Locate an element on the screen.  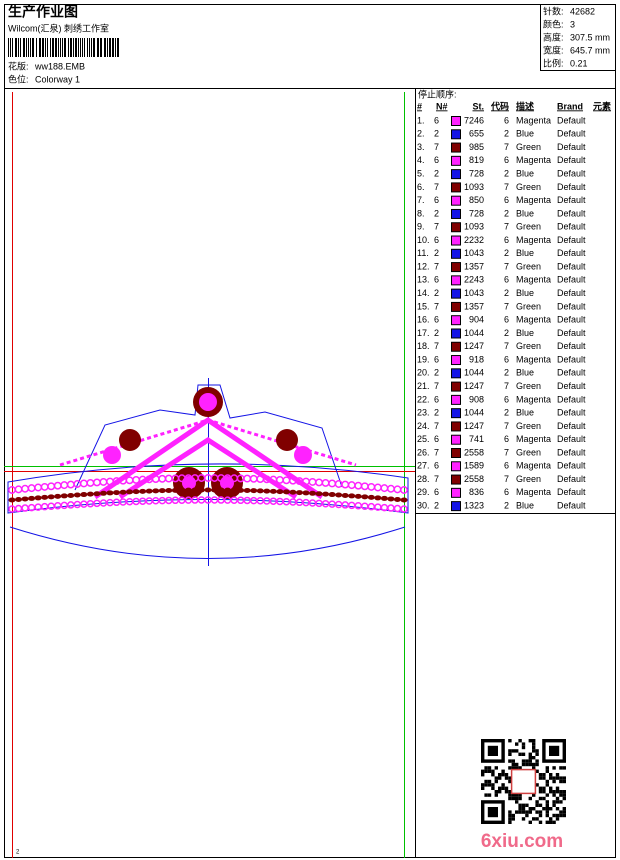
barcode is located at coordinates (63, 47).